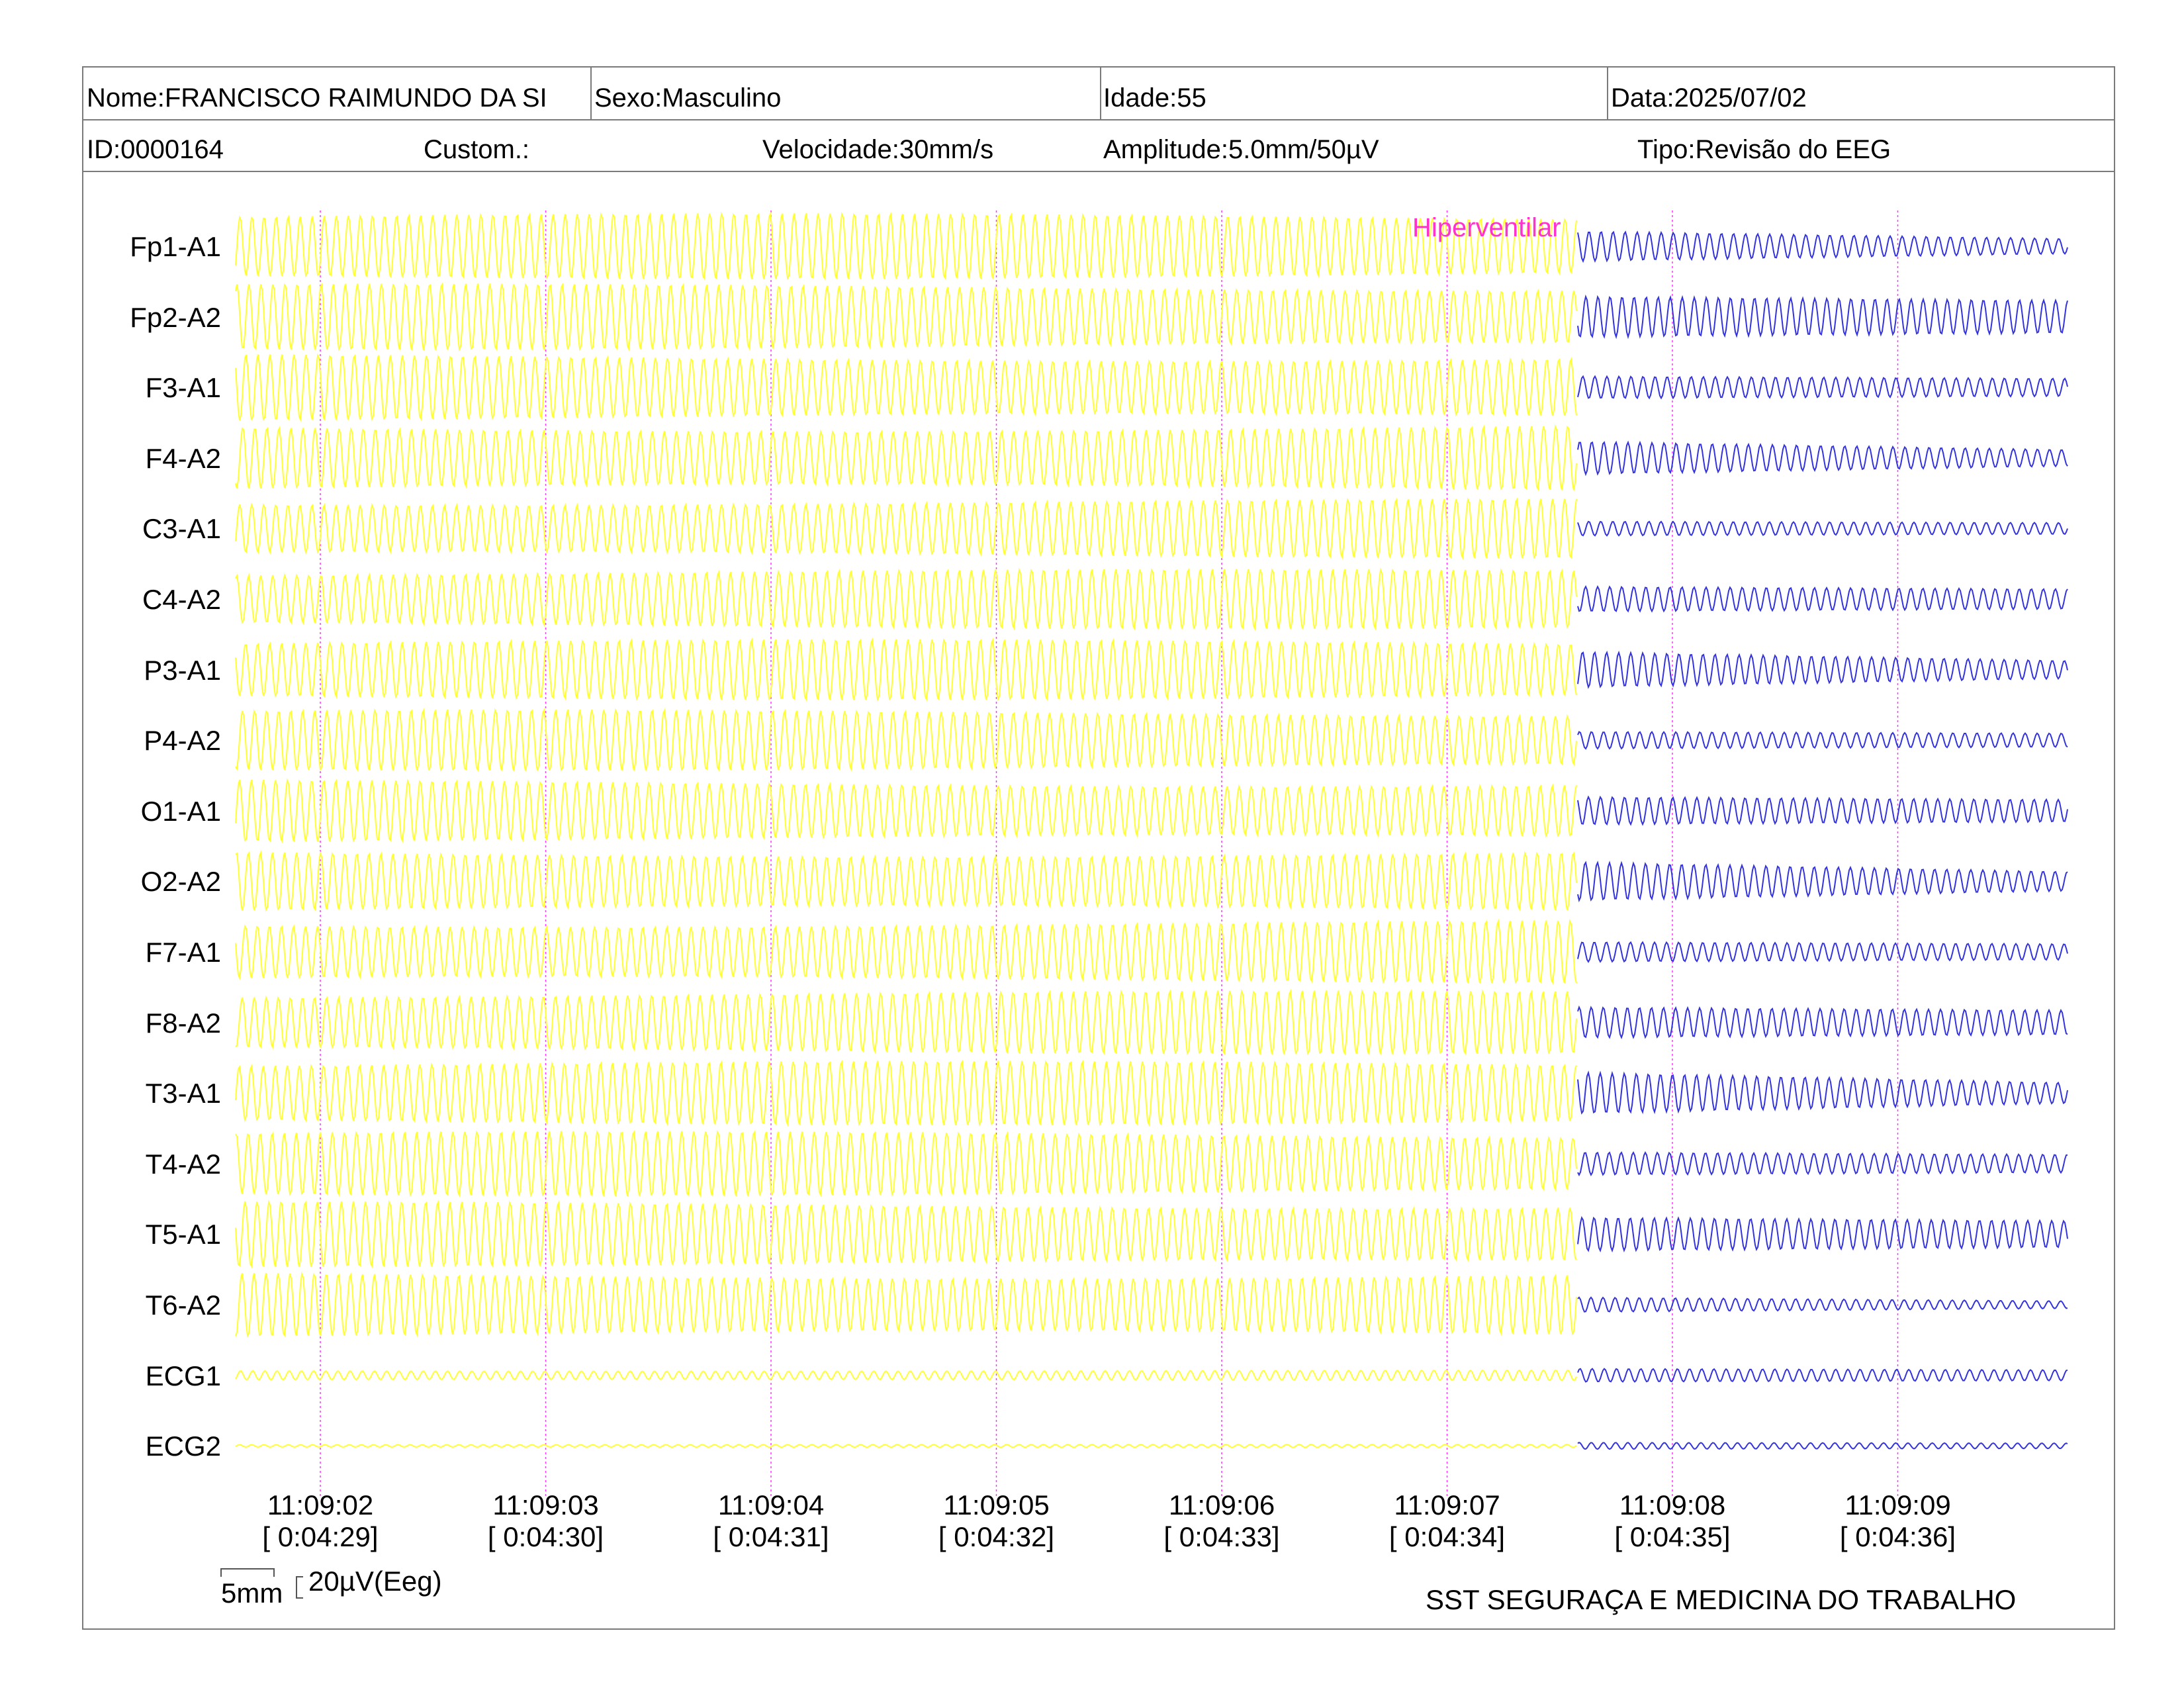 This screenshot has width=2184, height=1688. What do you see at coordinates (1487, 227) in the screenshot?
I see `hyperventilation-annotation: Hiperventilar` at bounding box center [1487, 227].